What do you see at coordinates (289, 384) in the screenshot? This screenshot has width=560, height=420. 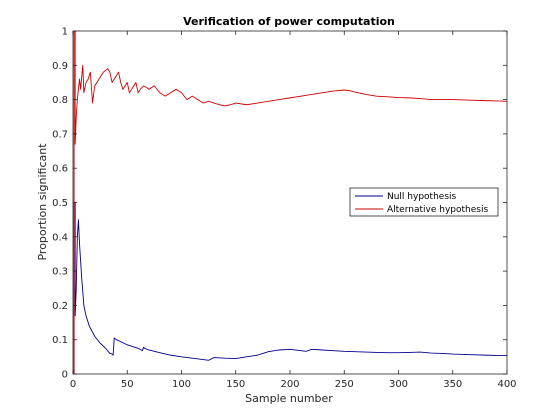 I see `x-tick-label: 200` at bounding box center [289, 384].